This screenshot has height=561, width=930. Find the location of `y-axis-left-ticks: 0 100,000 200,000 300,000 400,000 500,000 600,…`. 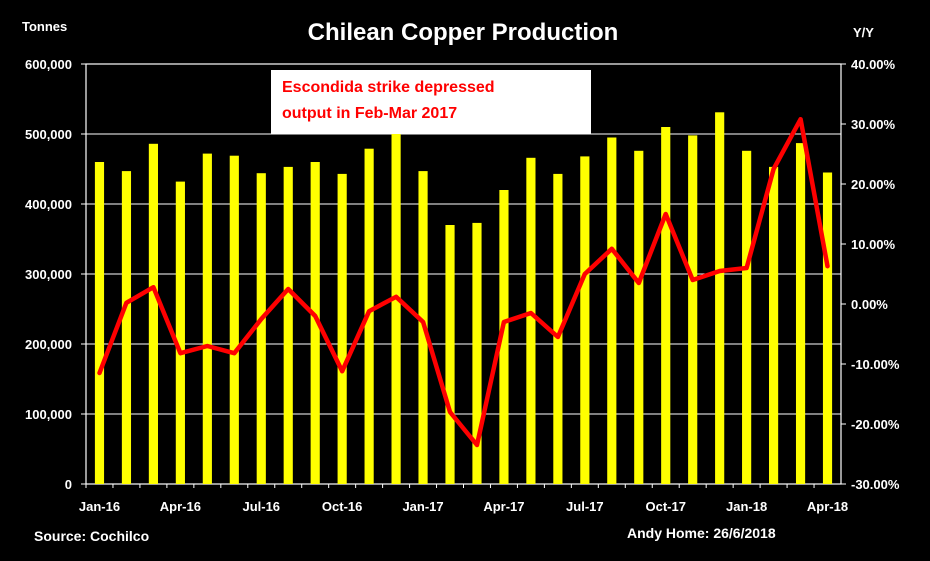

y-axis-left-ticks: 0 100,000 200,000 300,000 400,000 500,000 600,… is located at coordinates (55, 274).